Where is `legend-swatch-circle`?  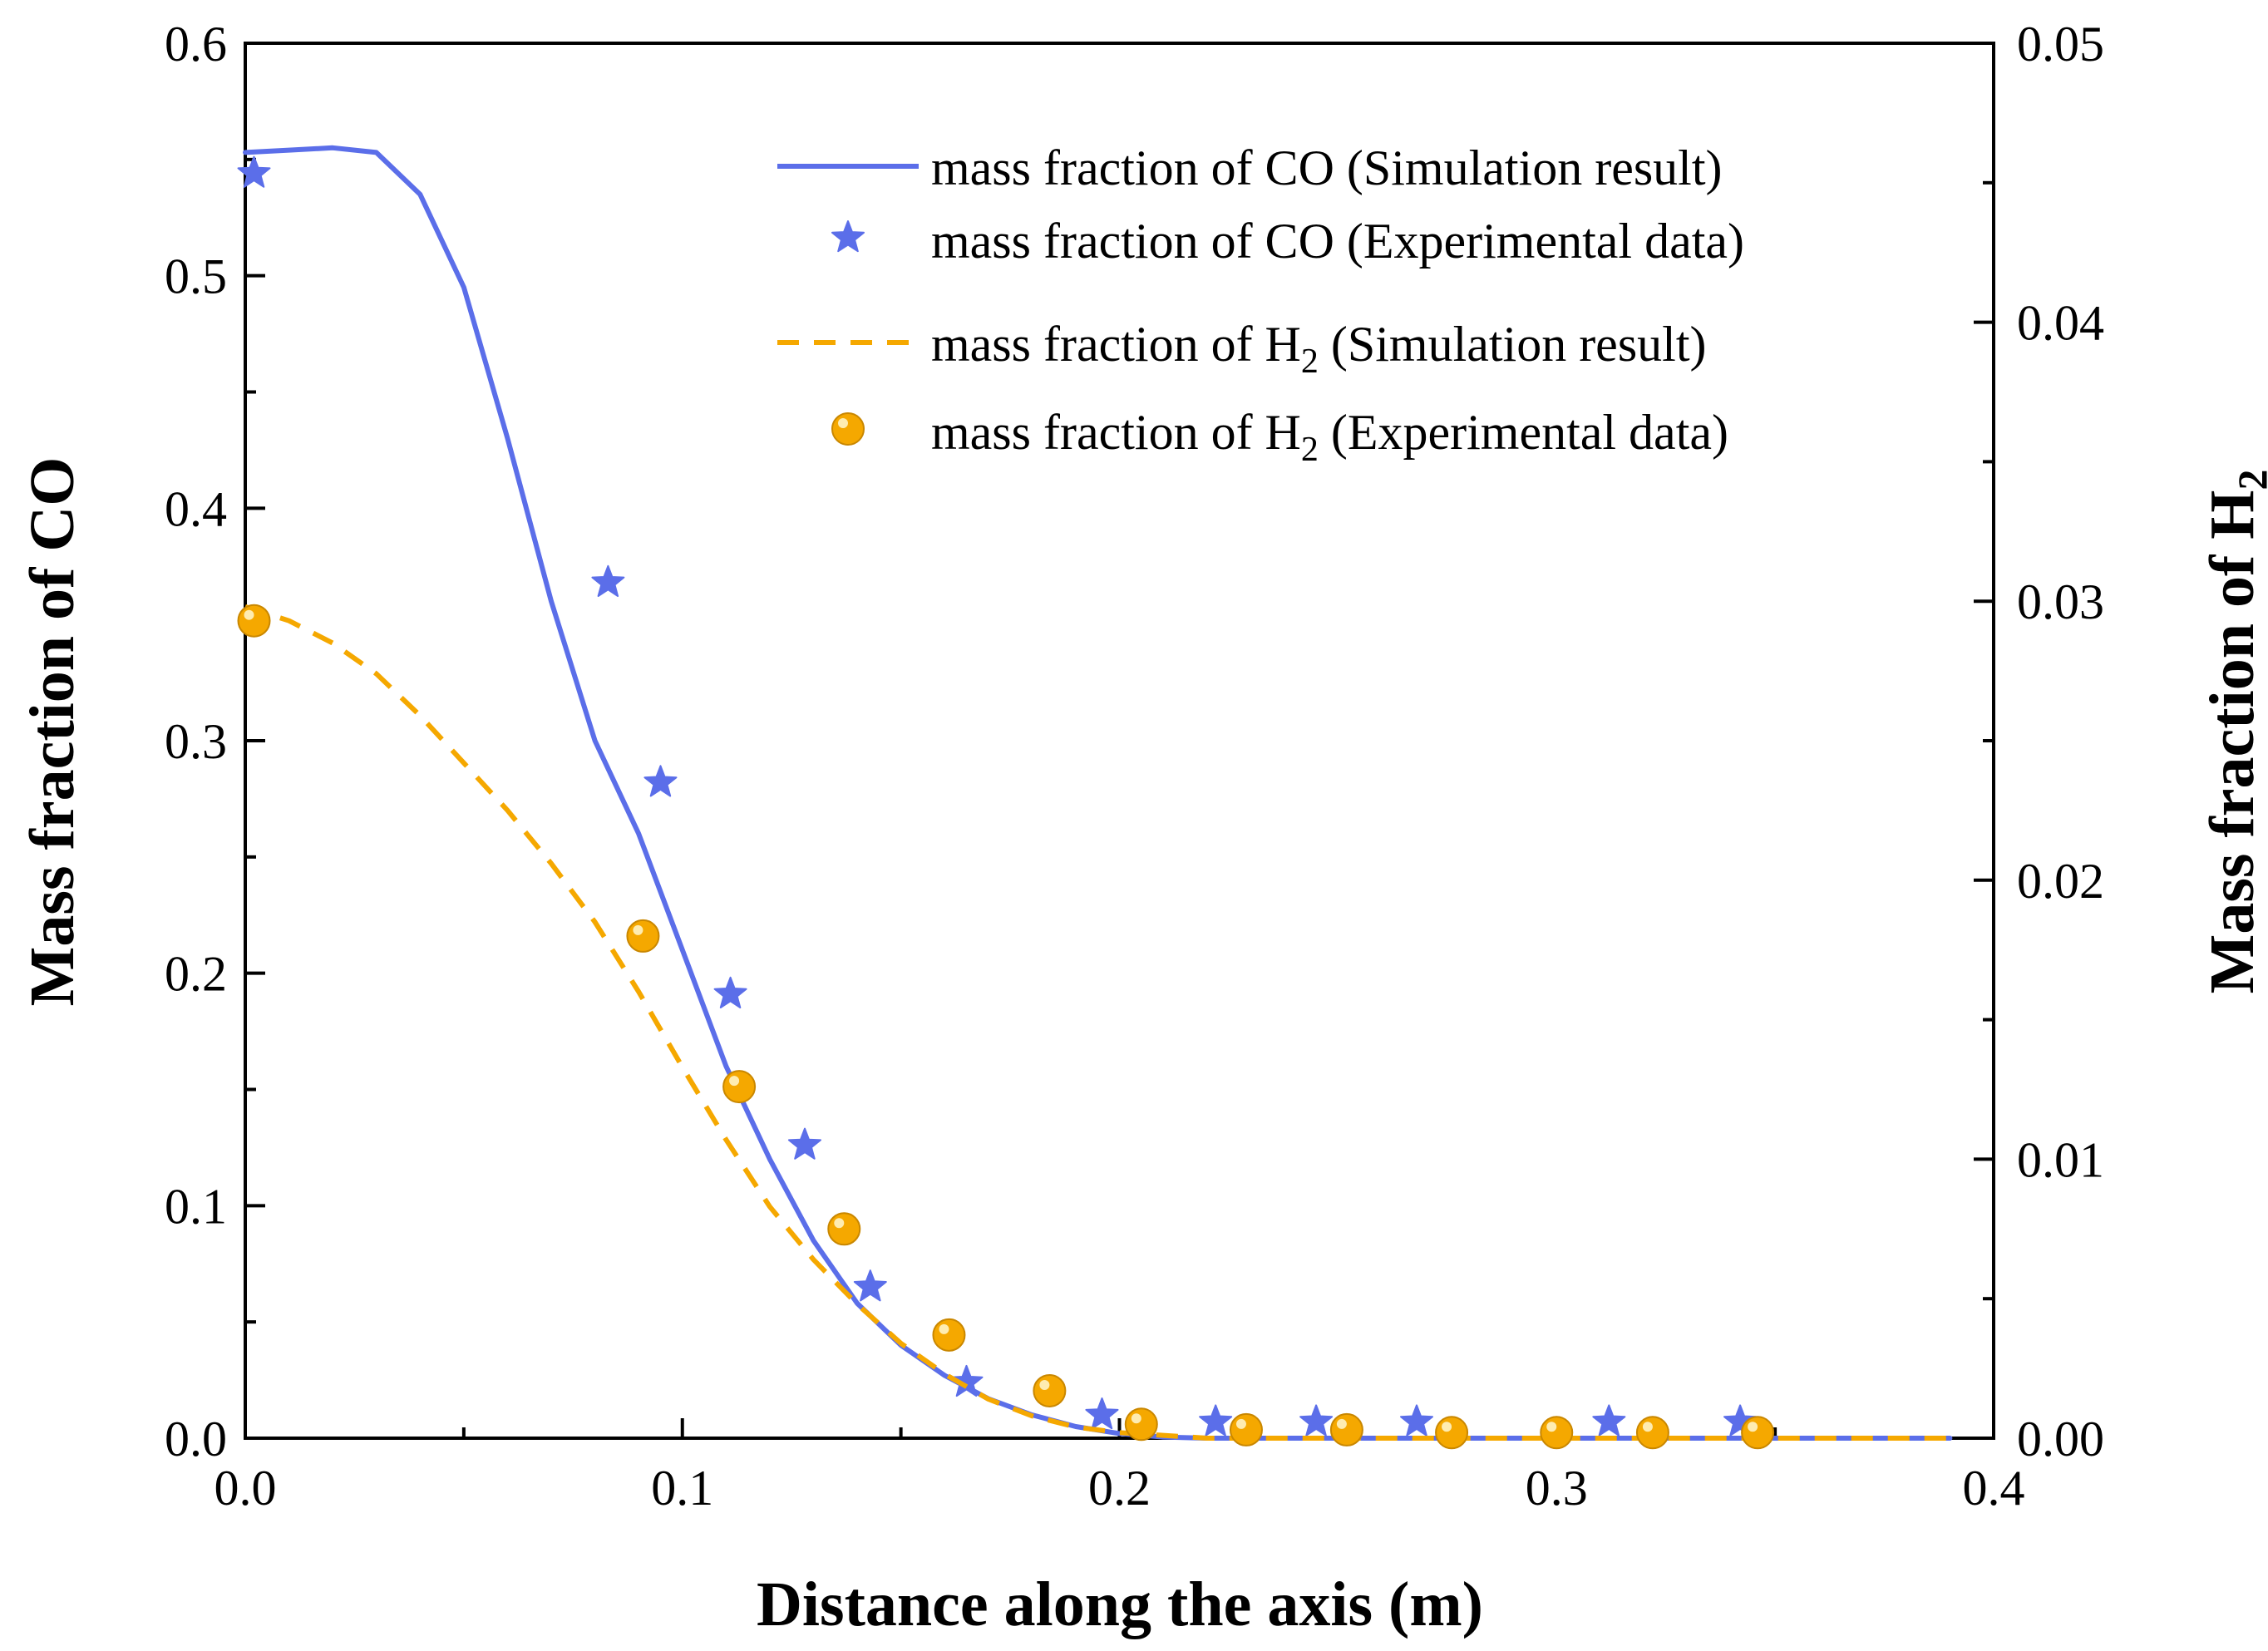
legend-swatch-circle is located at coordinates (848, 429).